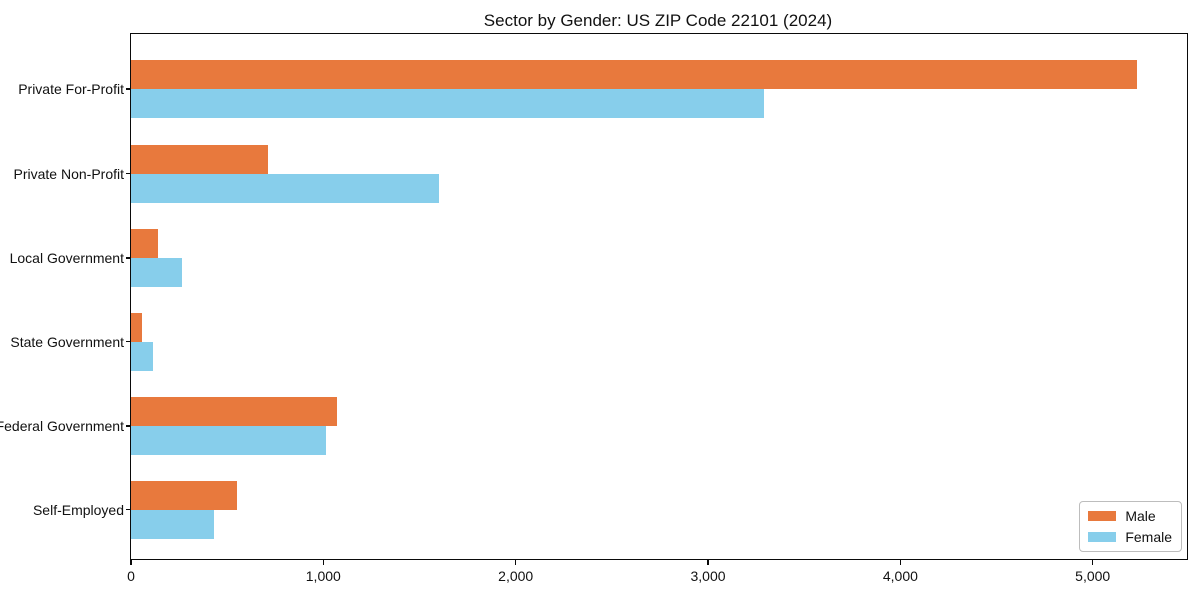 This screenshot has height=600, width=1200. I want to click on x-tick-label: 2,000, so click(516, 576).